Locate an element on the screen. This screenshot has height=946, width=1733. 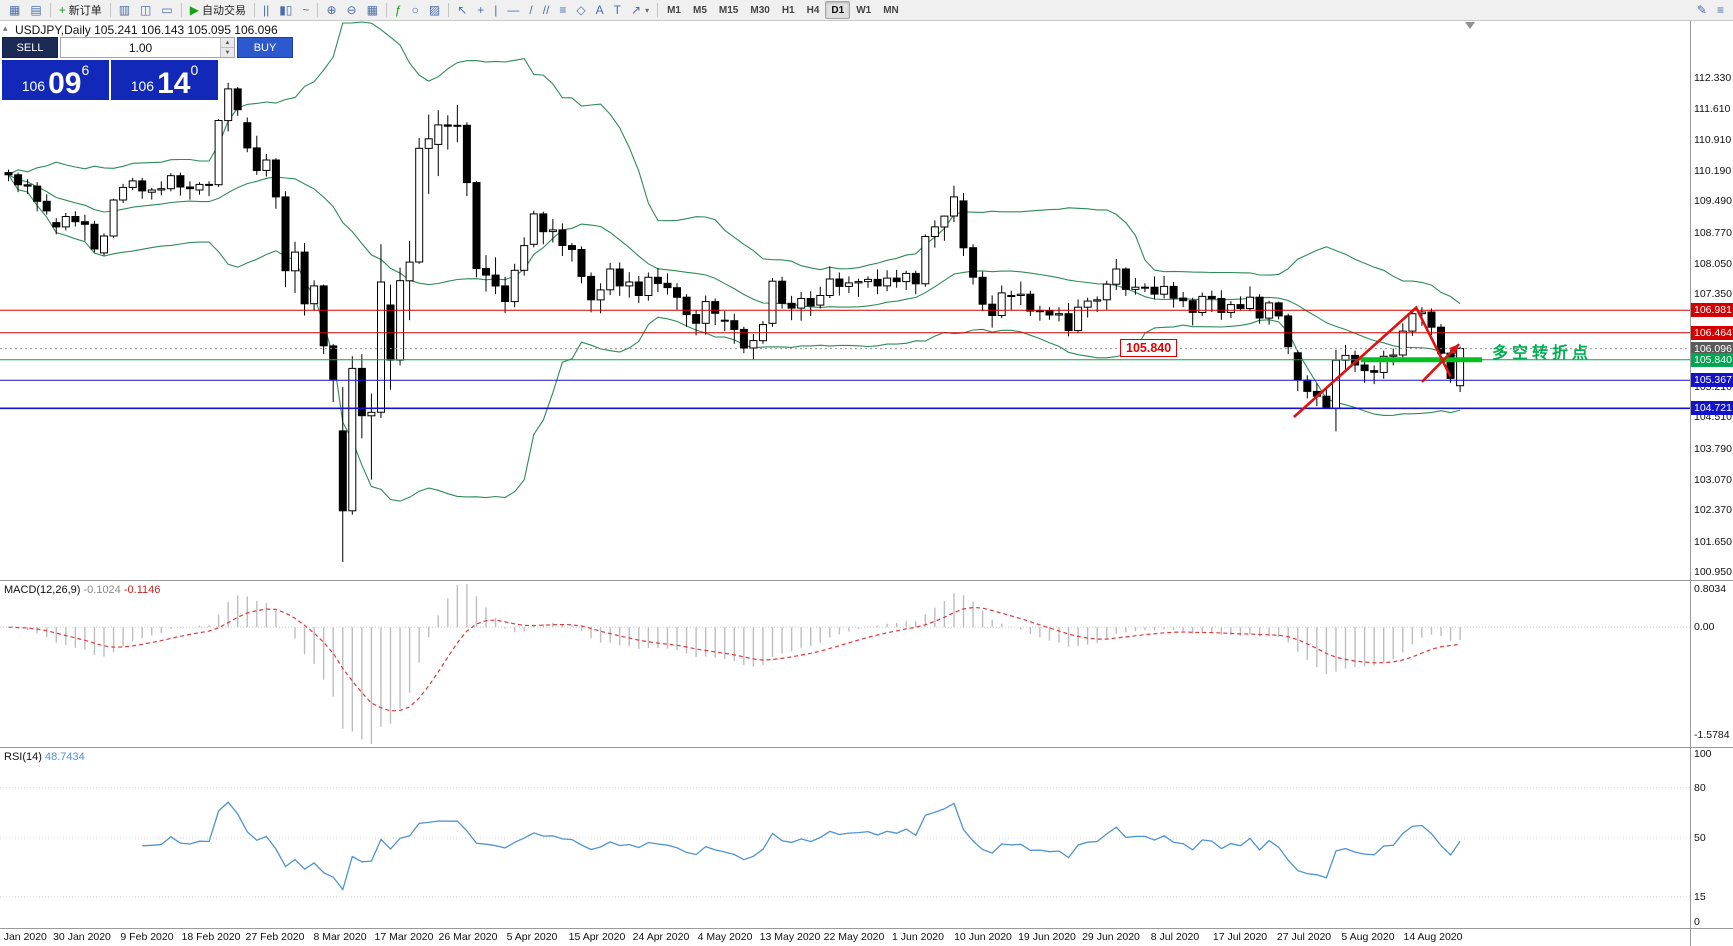
macd-rsi-divider is located at coordinates (866, 747).